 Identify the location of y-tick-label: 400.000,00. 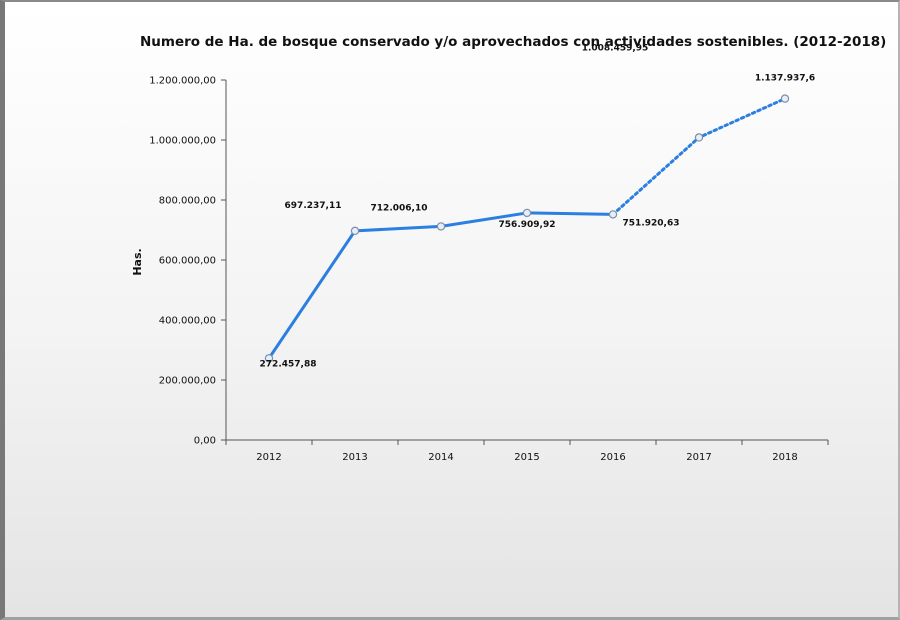
(187, 321).